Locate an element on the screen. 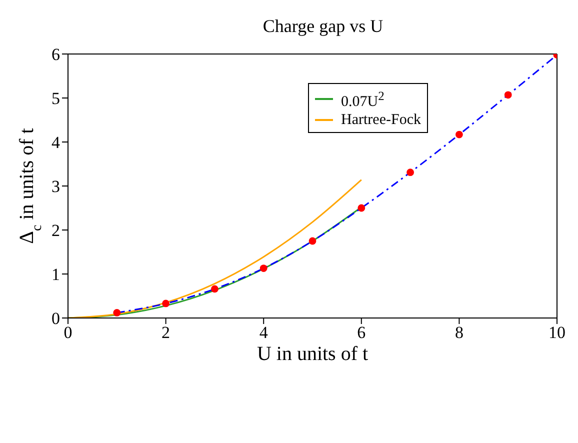 The width and height of the screenshot is (578, 443). y-tick-label: 4 is located at coordinates (56, 142).